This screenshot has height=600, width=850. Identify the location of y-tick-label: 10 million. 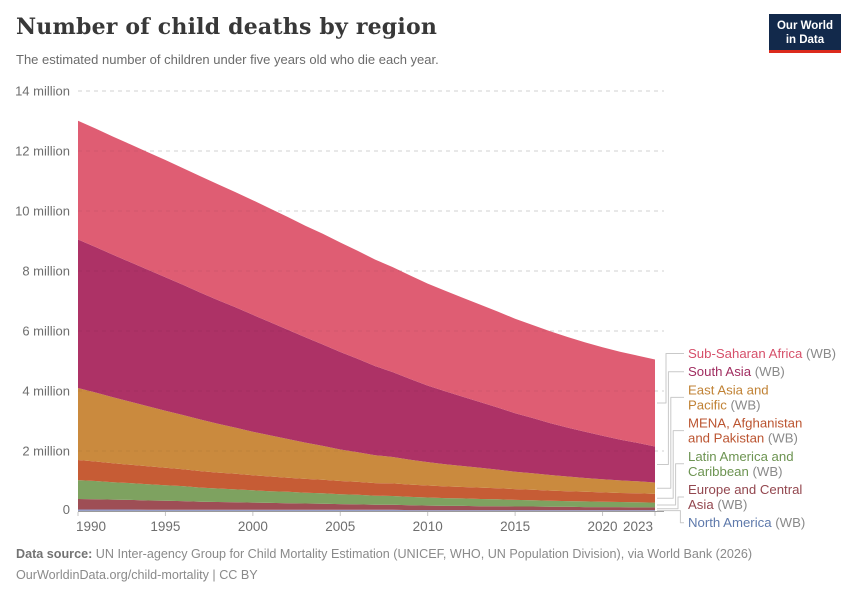
(42, 211).